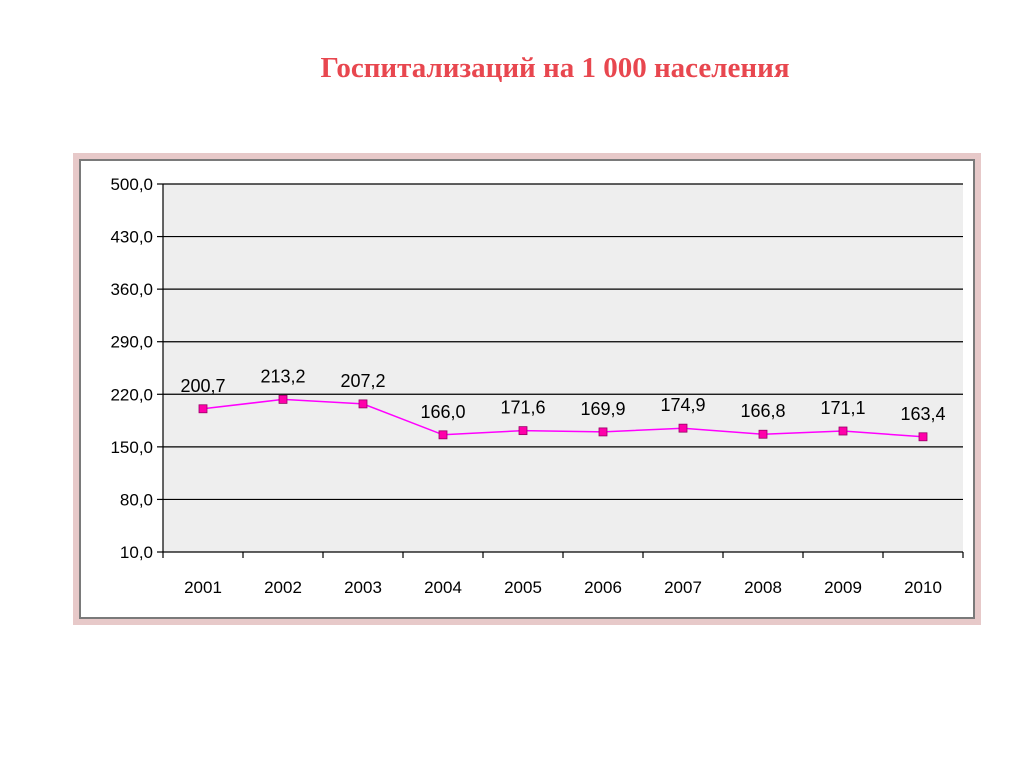  I want to click on data-label: 174,9, so click(682, 405).